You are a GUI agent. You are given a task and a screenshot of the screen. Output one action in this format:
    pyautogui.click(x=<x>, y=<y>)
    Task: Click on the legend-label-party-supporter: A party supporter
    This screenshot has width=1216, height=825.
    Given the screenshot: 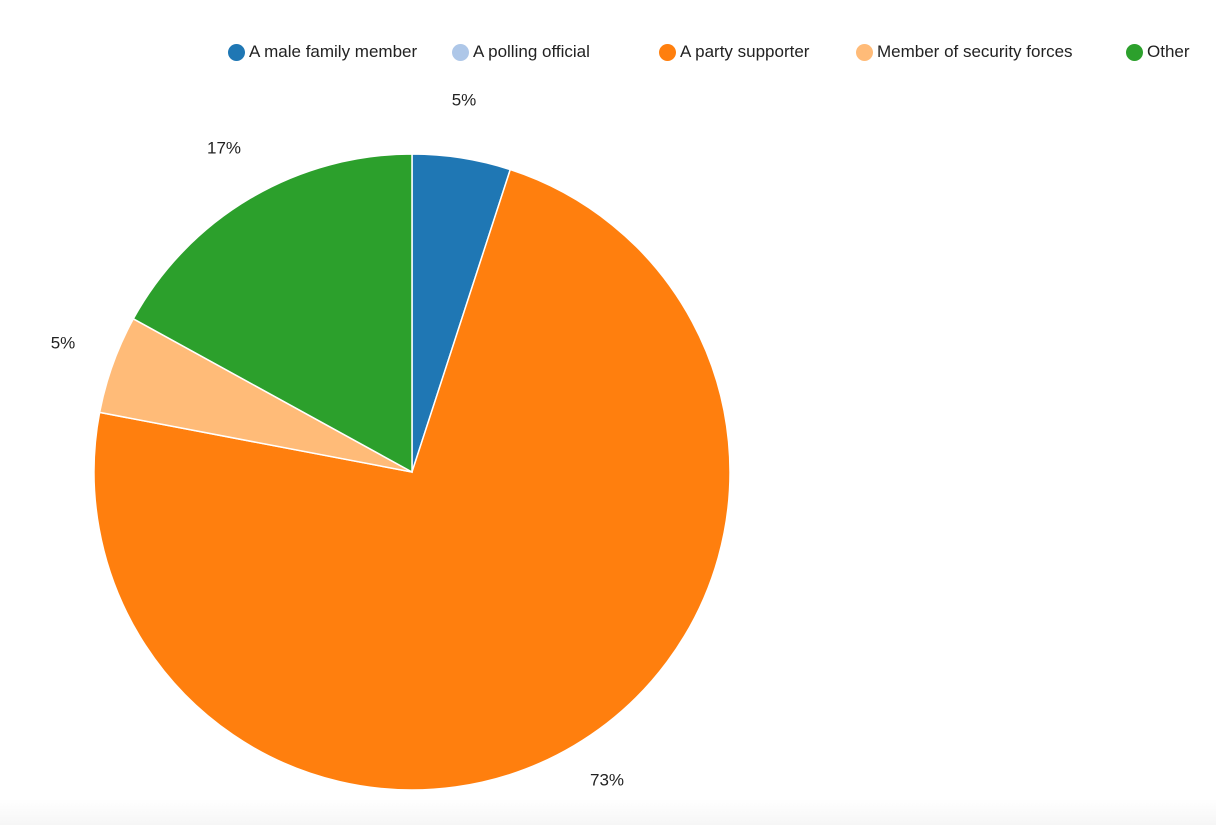 What is the action you would take?
    pyautogui.click(x=745, y=51)
    